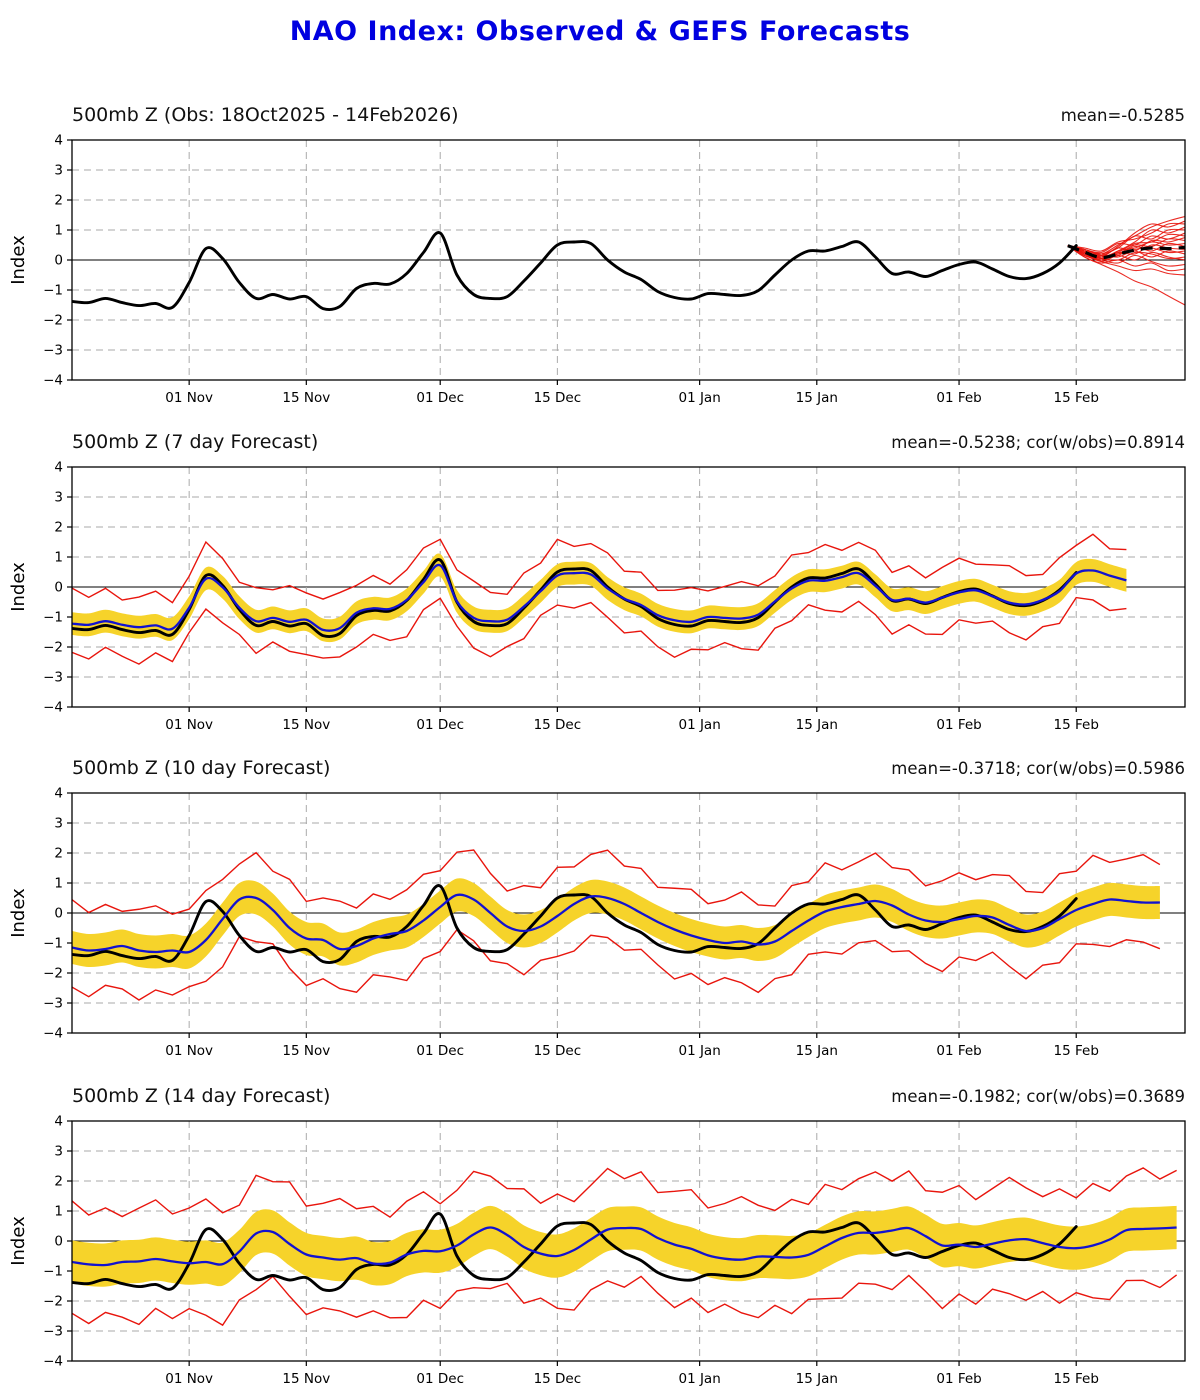  What do you see at coordinates (1038, 442) in the screenshot?
I see `panel-2-stats: mean=-0.5238; cor(w/obs)=0.8914` at bounding box center [1038, 442].